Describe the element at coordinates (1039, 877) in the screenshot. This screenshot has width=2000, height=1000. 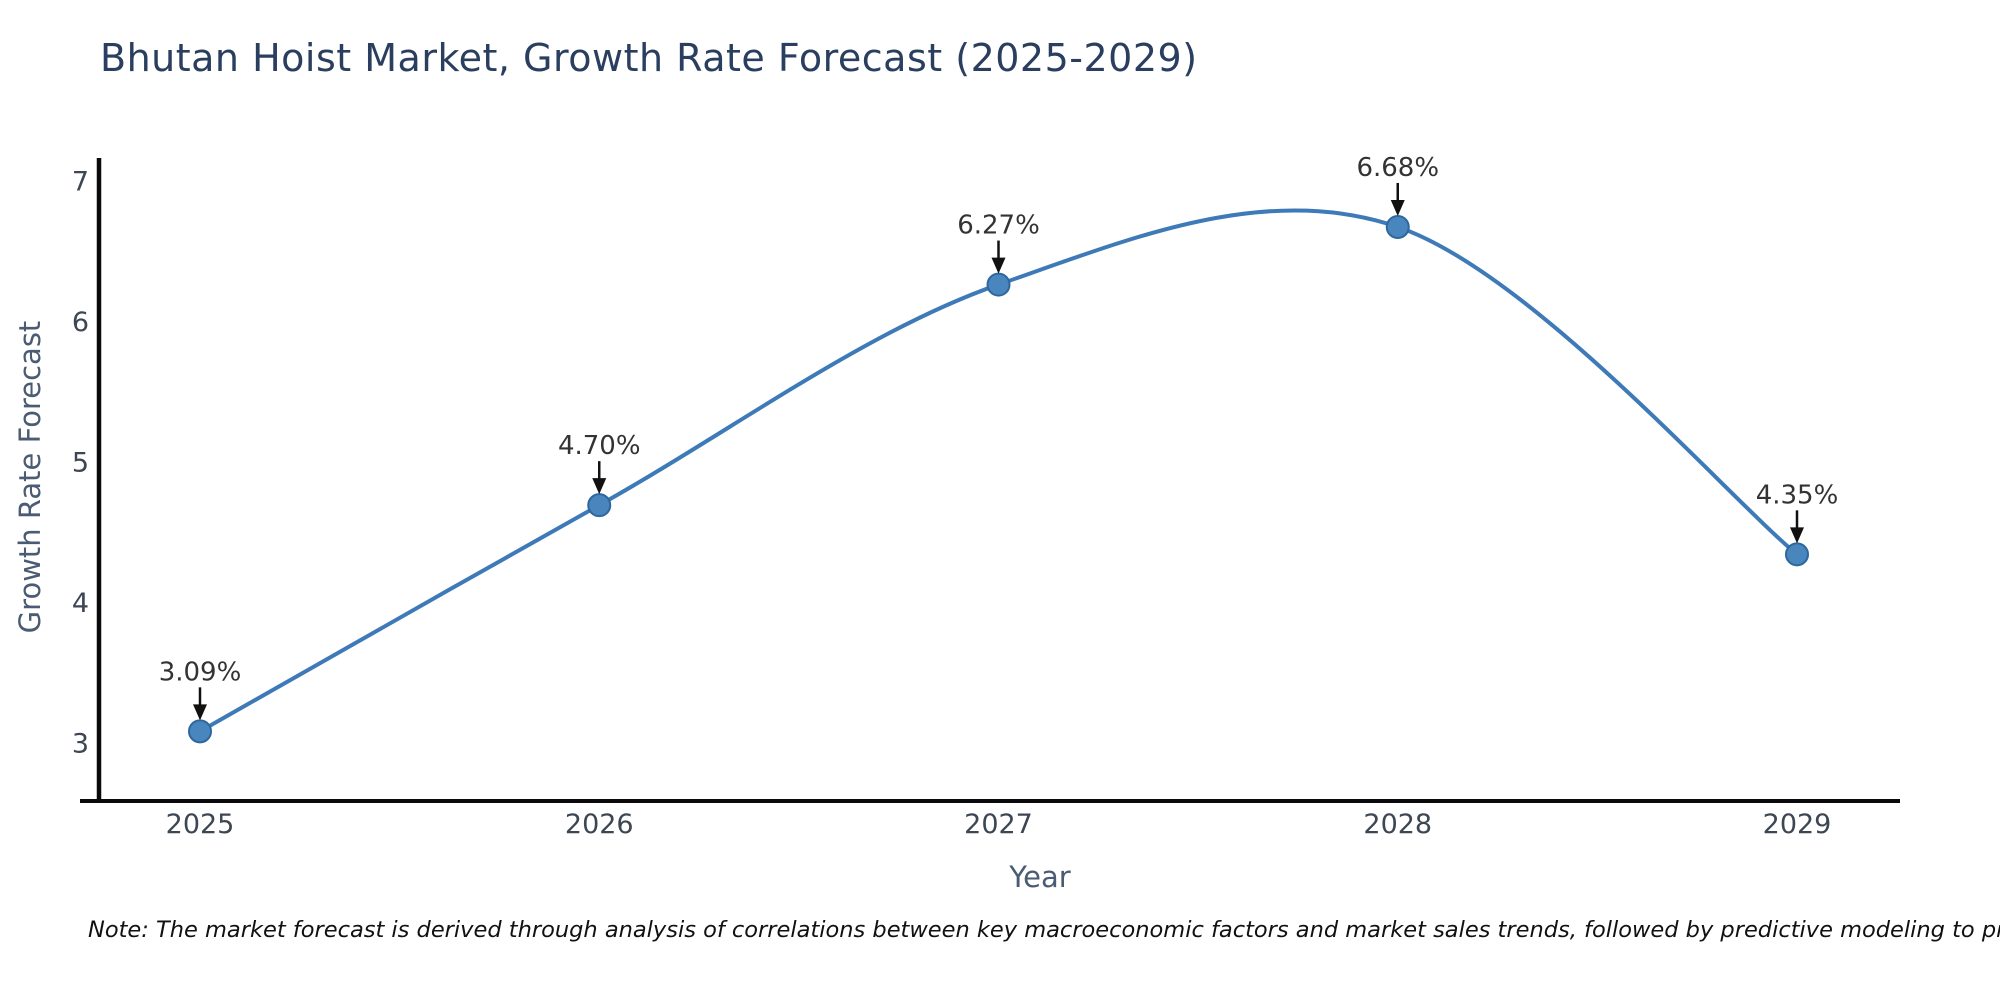
I see `x-axis-title: Year` at that location.